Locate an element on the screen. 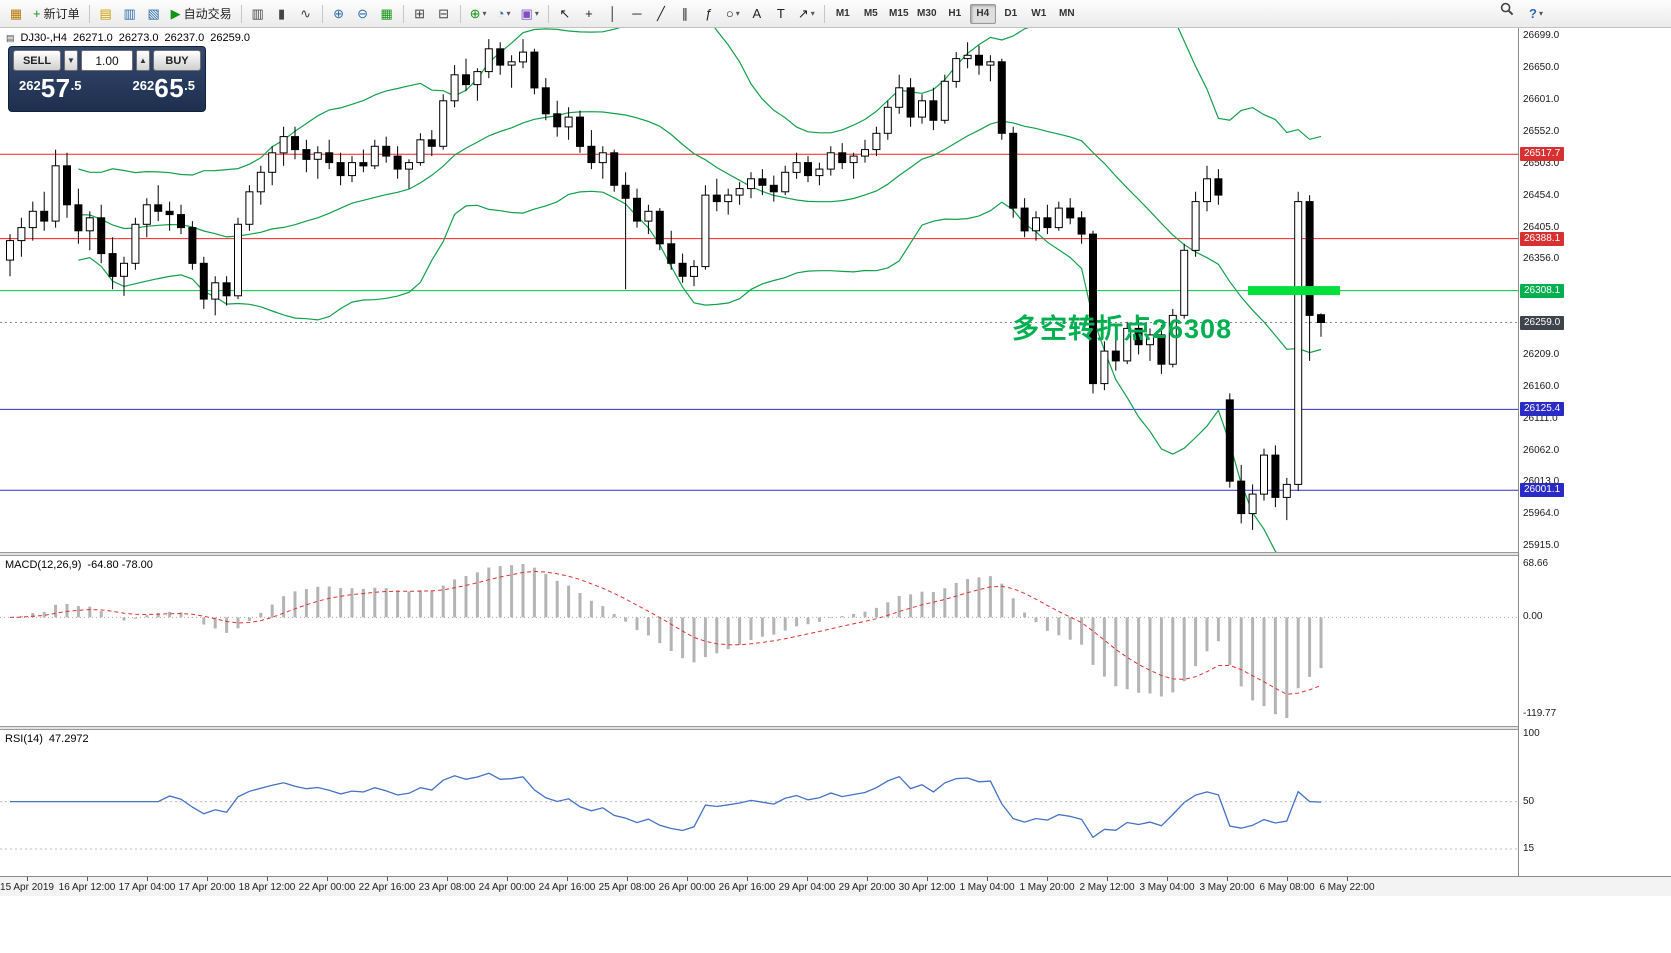  timeframe-h1: H1 is located at coordinates (955, 13).